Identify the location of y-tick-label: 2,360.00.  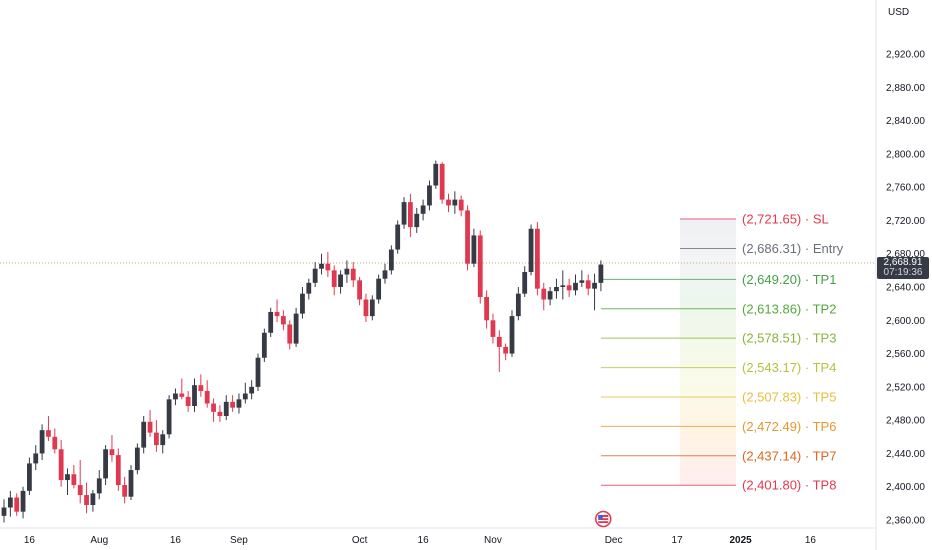
(905, 521).